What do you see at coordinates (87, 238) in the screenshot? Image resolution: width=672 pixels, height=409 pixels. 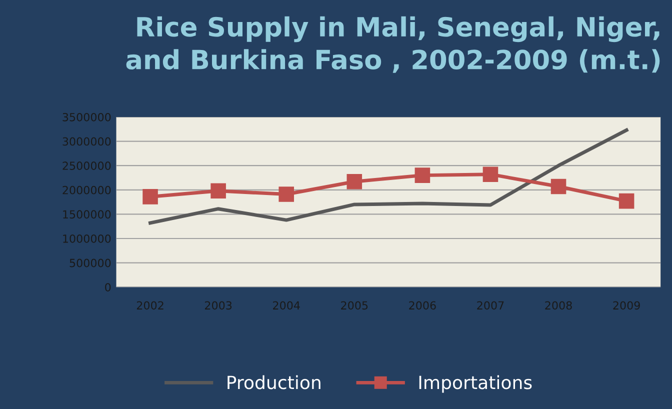 I see `y-tick-label: 1000000` at bounding box center [87, 238].